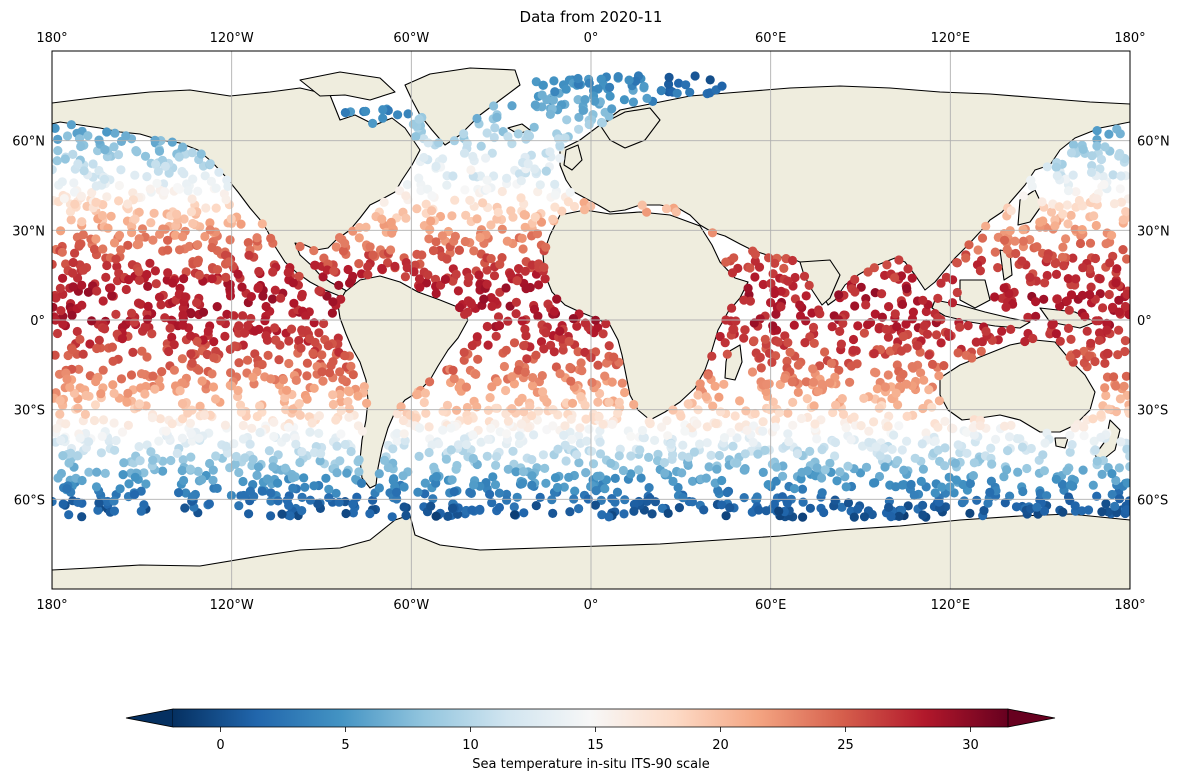  What do you see at coordinates (345, 745) in the screenshot?
I see `colorbar-tick-label: 5` at bounding box center [345, 745].